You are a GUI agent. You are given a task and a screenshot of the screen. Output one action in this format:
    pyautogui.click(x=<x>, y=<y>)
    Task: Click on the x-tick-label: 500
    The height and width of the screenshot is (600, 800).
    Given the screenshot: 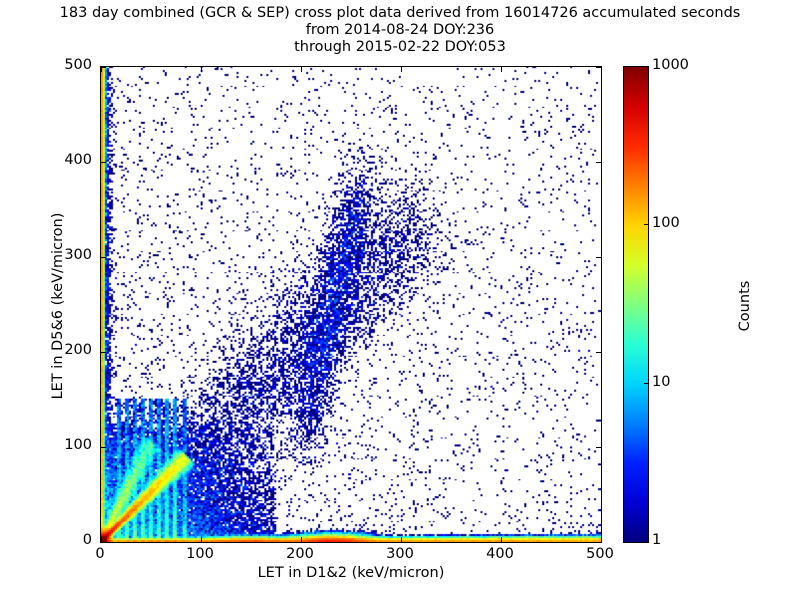 What is the action you would take?
    pyautogui.click(x=600, y=554)
    